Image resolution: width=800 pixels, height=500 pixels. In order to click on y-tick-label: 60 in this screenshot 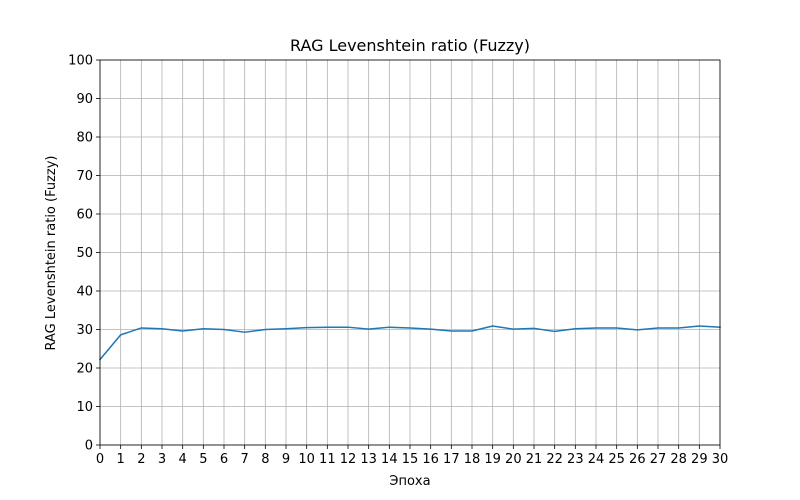, I will do `click(84, 215)`.